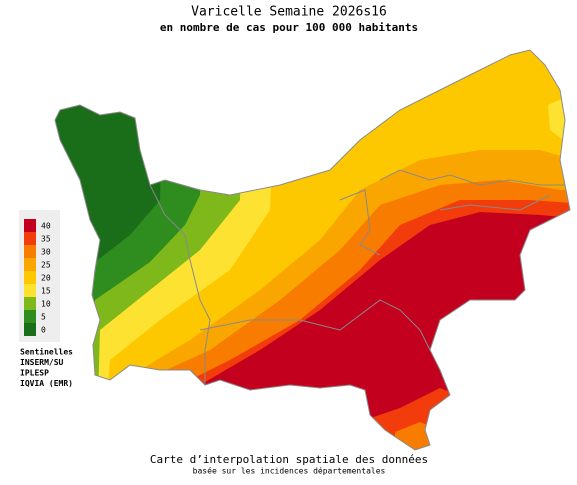 Image resolution: width=577 pixels, height=485 pixels. I want to click on legend-label: 30, so click(46, 252).